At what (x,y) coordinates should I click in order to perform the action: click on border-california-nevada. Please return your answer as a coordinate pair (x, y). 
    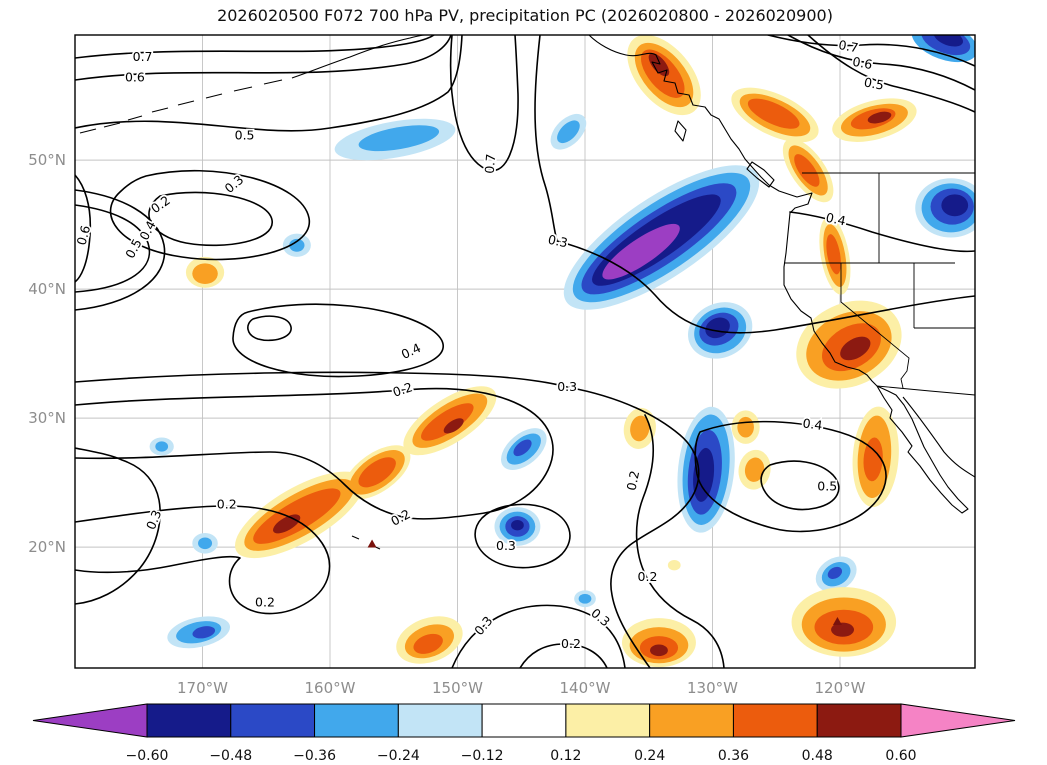
    Looking at the image, I should click on (875, 326).